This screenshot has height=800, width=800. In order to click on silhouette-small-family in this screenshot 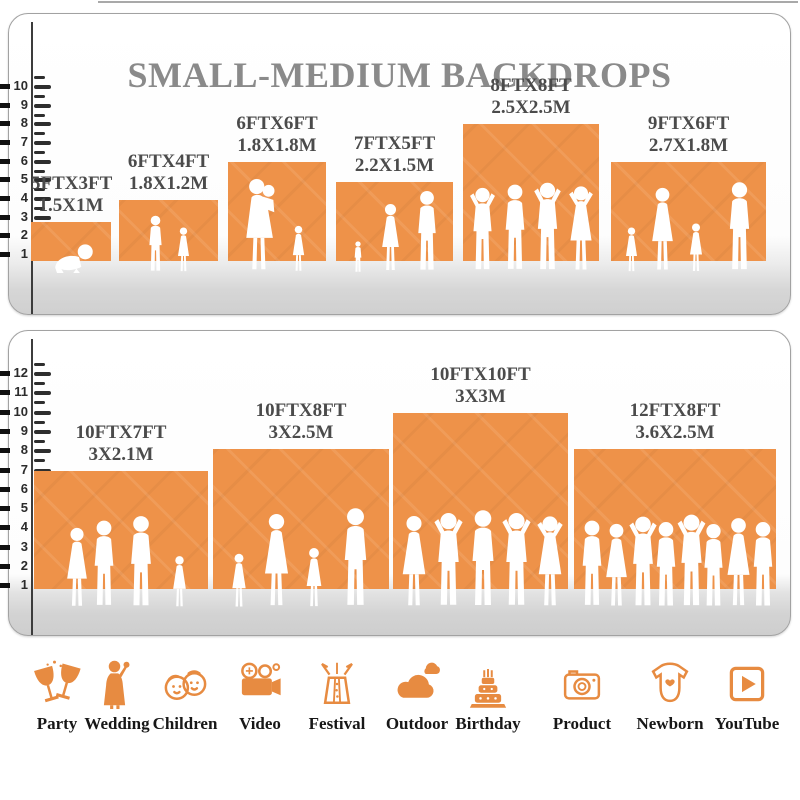, I will do `click(395, 231)`.